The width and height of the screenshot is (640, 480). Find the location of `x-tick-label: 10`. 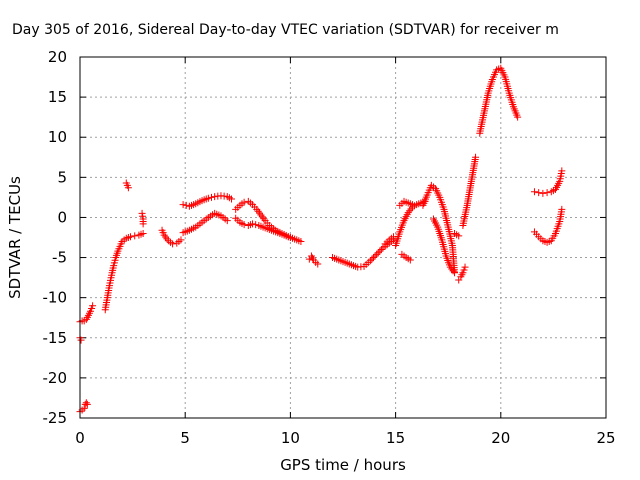

x-tick-label: 10 is located at coordinates (290, 438).